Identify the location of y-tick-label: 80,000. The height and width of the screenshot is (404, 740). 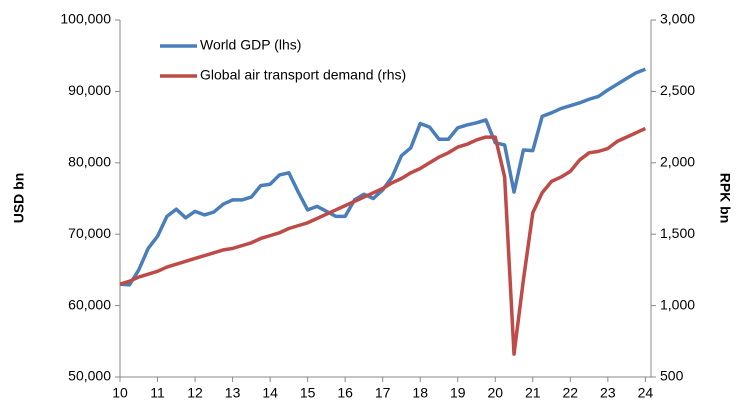
(89, 162).